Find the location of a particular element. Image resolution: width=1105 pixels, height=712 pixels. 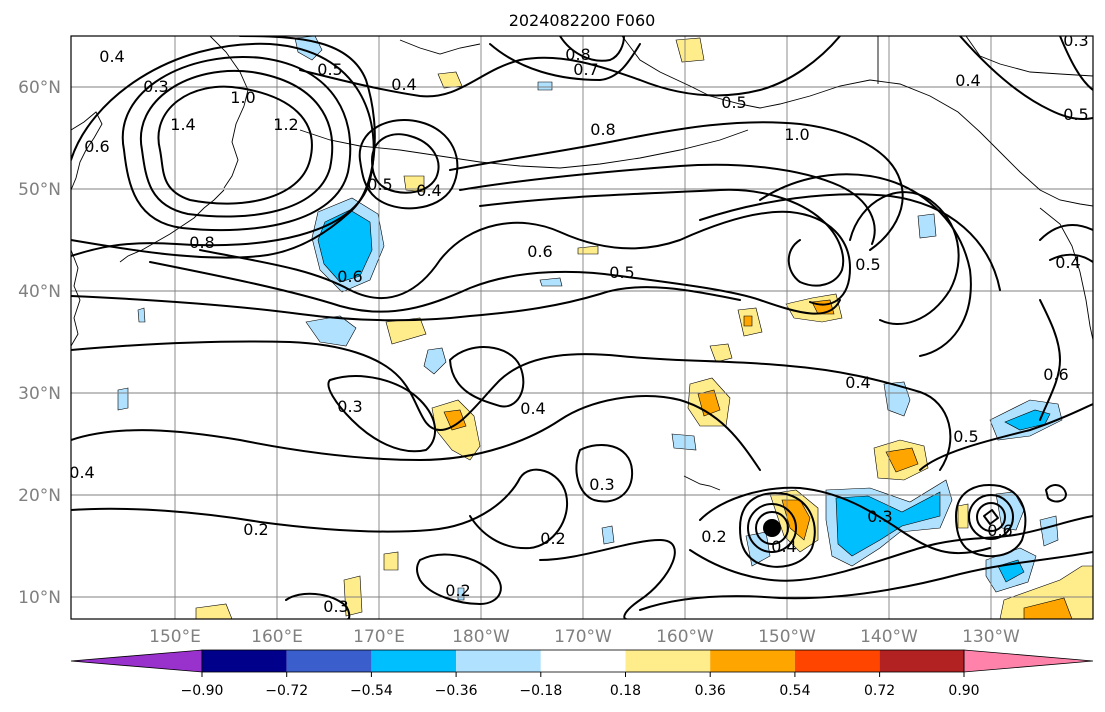

figure-title: 2024082200 F060 is located at coordinates (582, 20).